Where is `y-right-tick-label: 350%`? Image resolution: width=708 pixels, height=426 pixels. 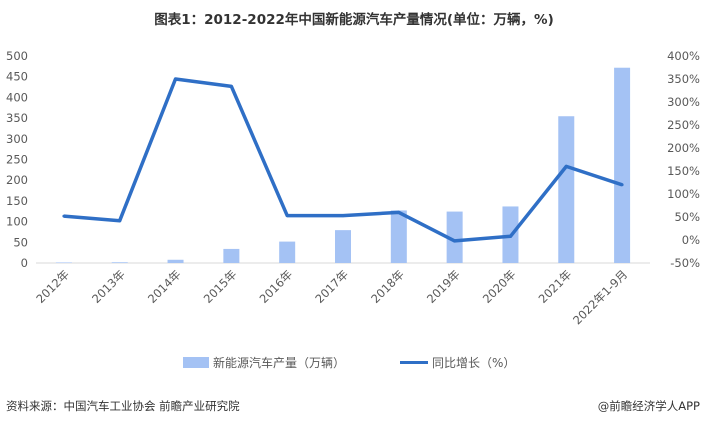
y-right-tick-label: 350% is located at coordinates (683, 79).